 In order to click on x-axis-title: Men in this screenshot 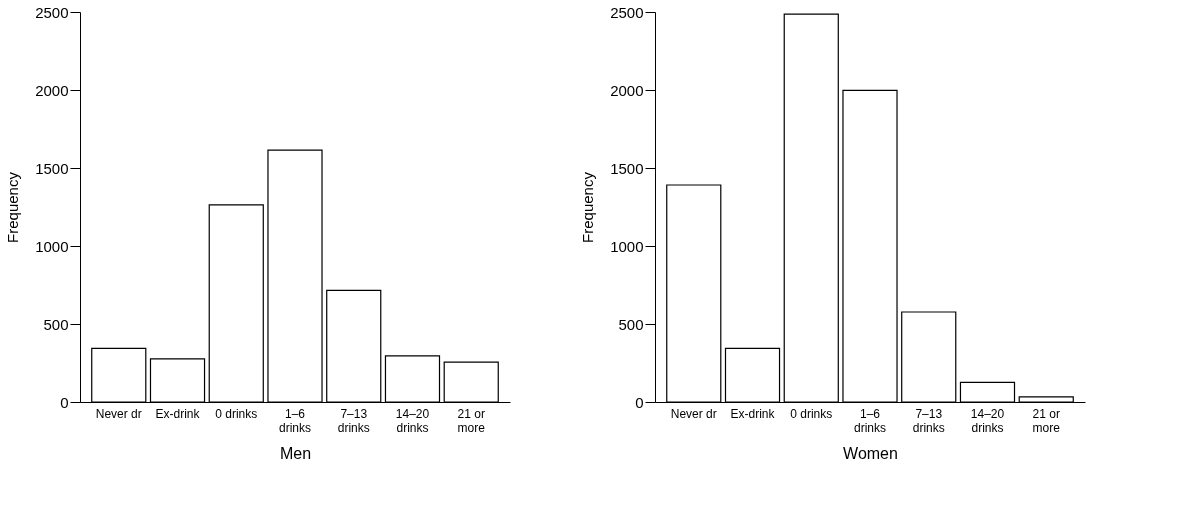, I will do `click(295, 453)`.